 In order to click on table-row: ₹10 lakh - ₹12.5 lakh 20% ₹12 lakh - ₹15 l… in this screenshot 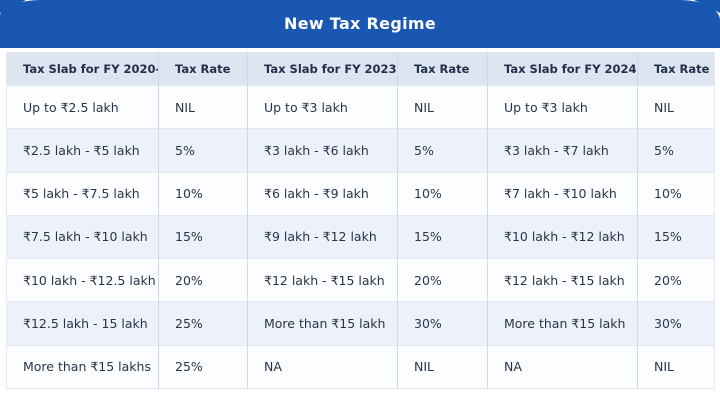, I will do `click(360, 280)`.